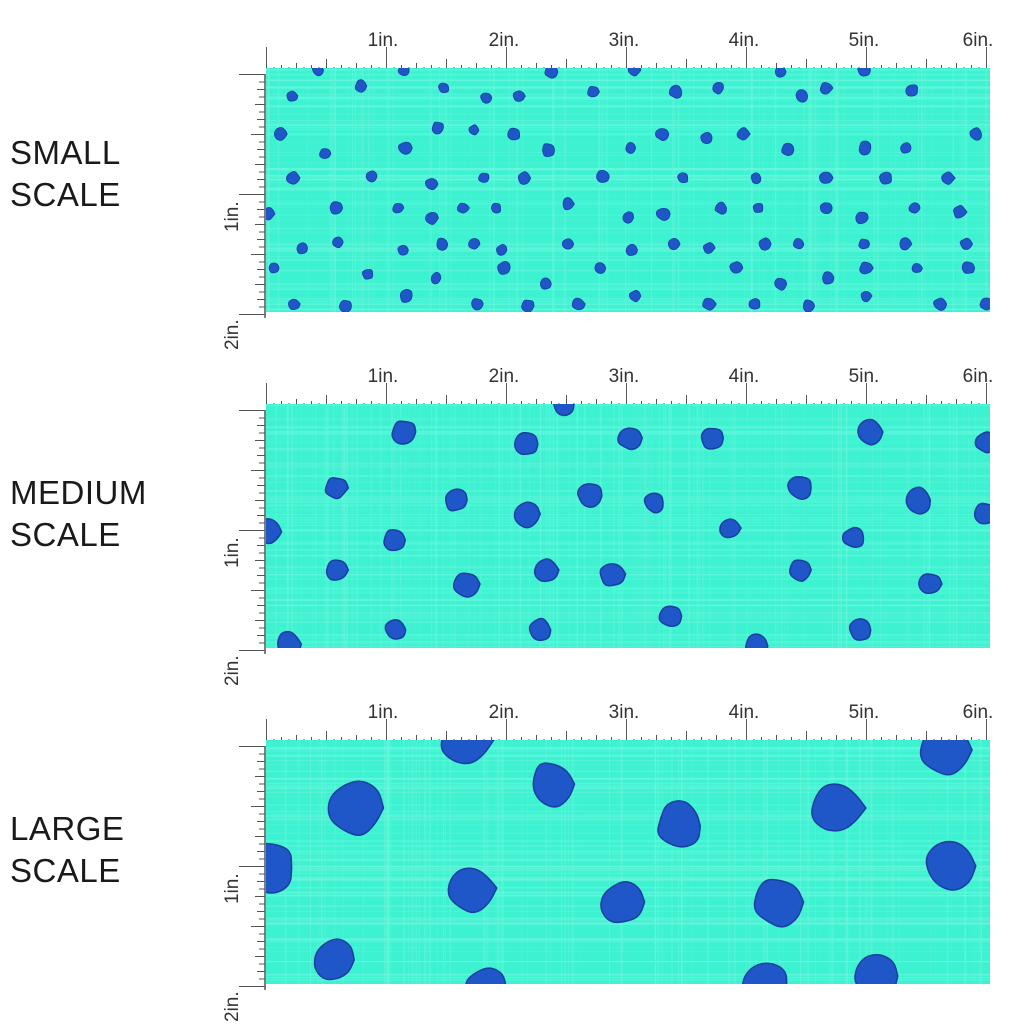 Image resolution: width=1024 pixels, height=1024 pixels. I want to click on large-ruler-label-v2in: 2in., so click(232, 1006).